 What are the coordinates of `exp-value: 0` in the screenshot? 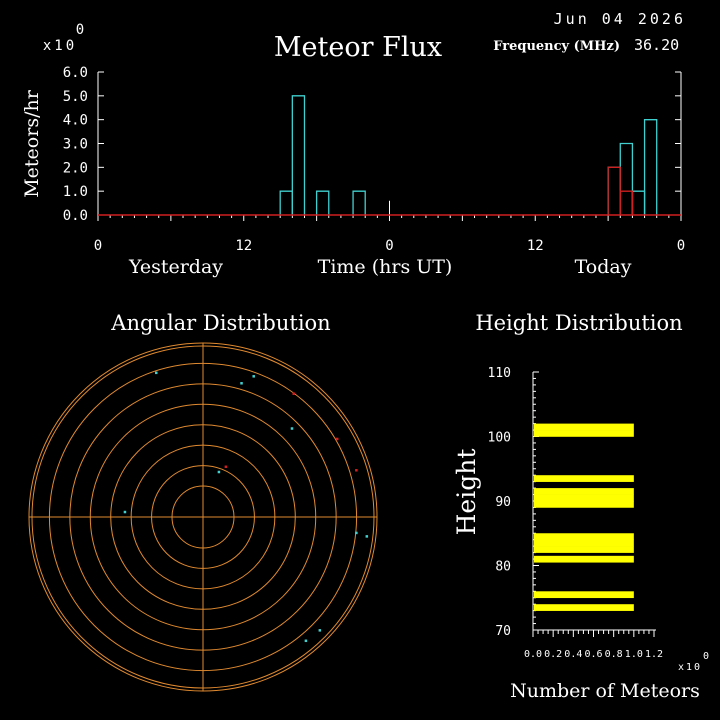 It's located at (80, 30).